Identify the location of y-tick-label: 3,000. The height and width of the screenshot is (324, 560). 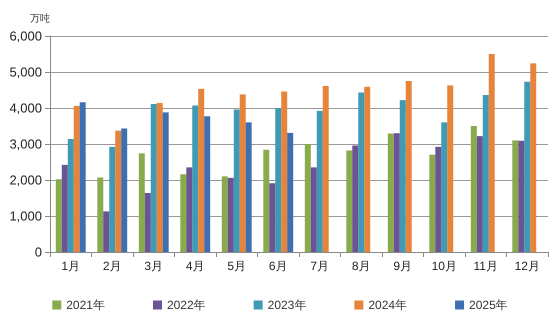
(25, 144).